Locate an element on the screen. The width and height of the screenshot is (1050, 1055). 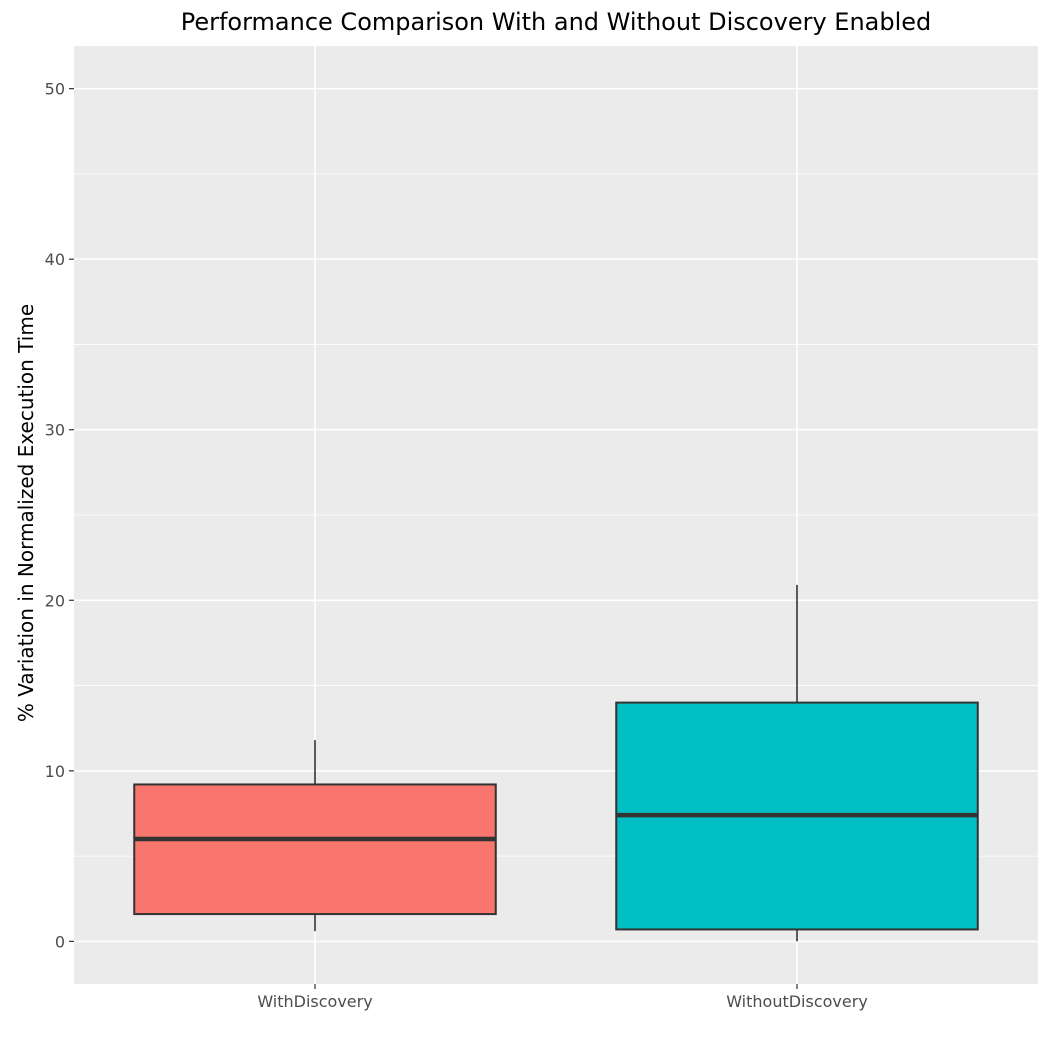
y-tick-label: 50 is located at coordinates (55, 89).